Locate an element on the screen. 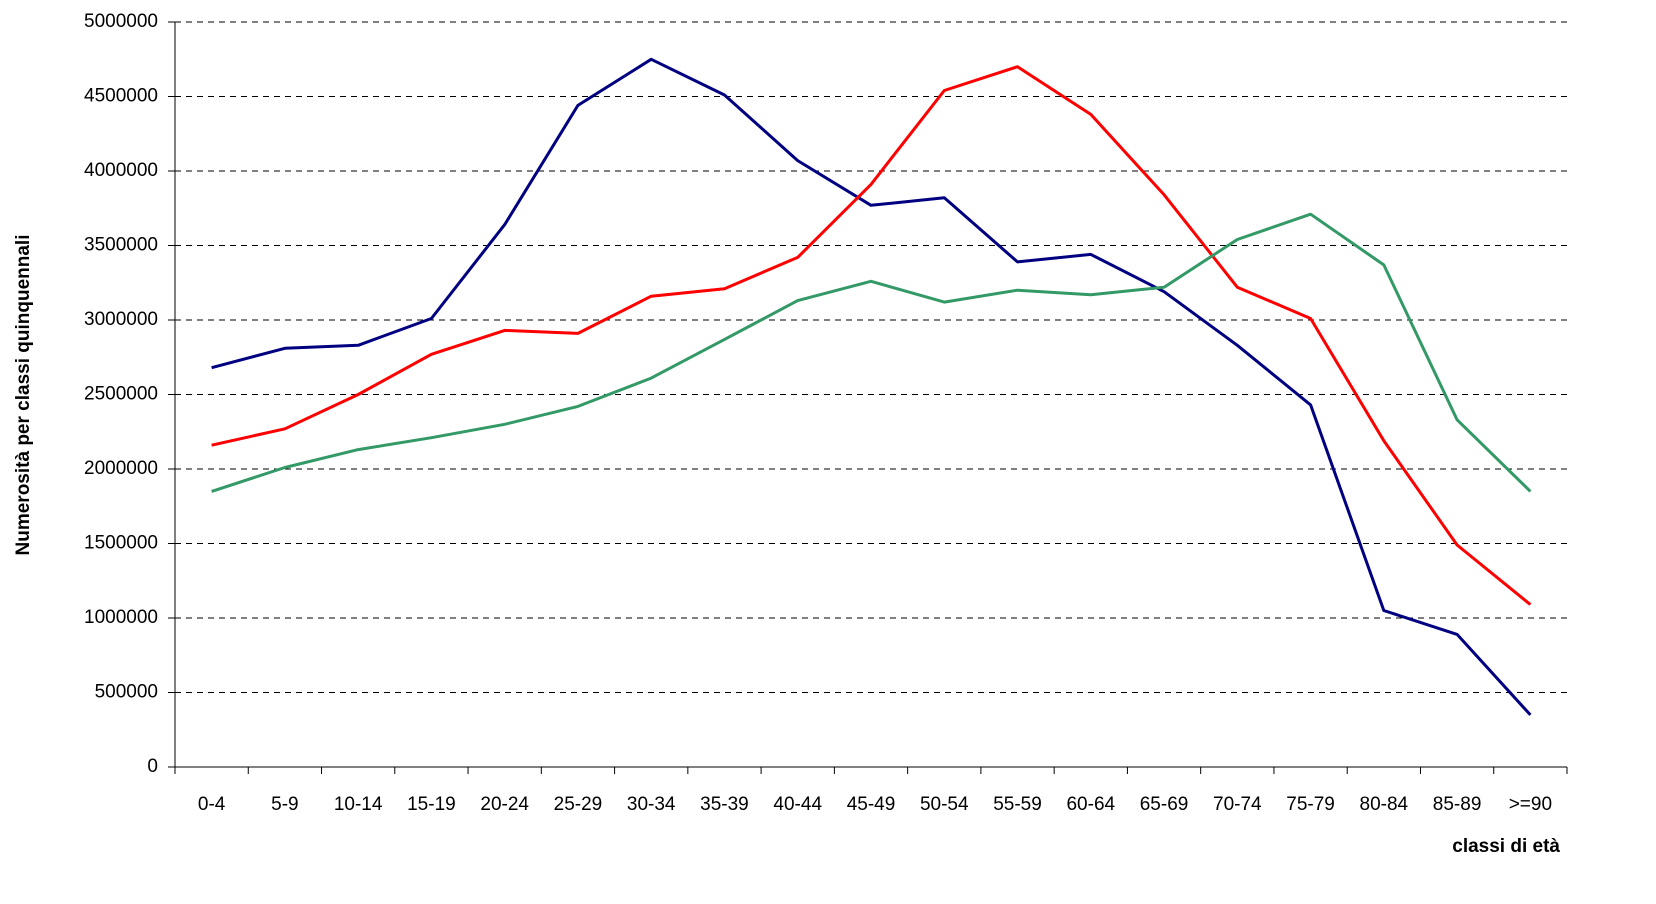 This screenshot has height=904, width=1656. x-tick-label: 15-19 is located at coordinates (431, 804).